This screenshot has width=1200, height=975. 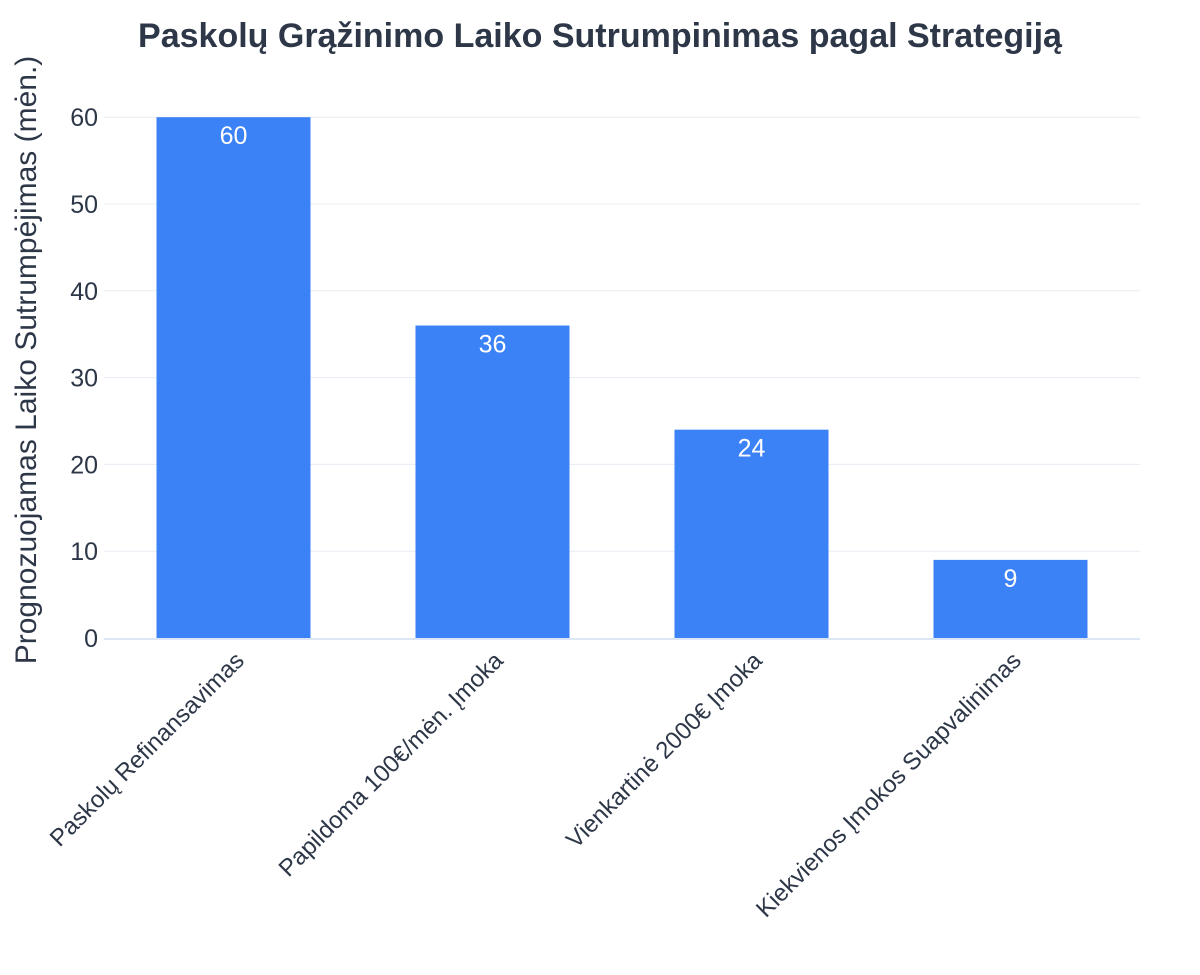 I want to click on y-tick-label: 20, so click(x=84, y=465).